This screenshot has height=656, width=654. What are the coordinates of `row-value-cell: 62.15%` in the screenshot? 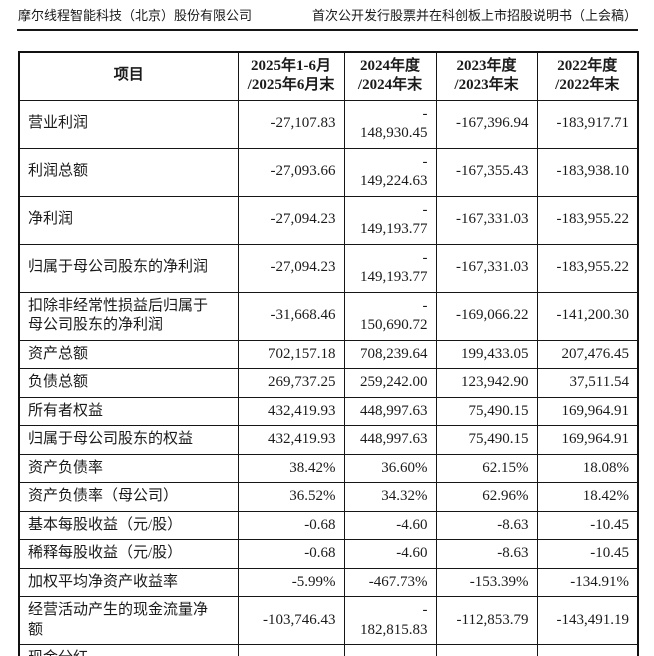 It's located at (486, 468).